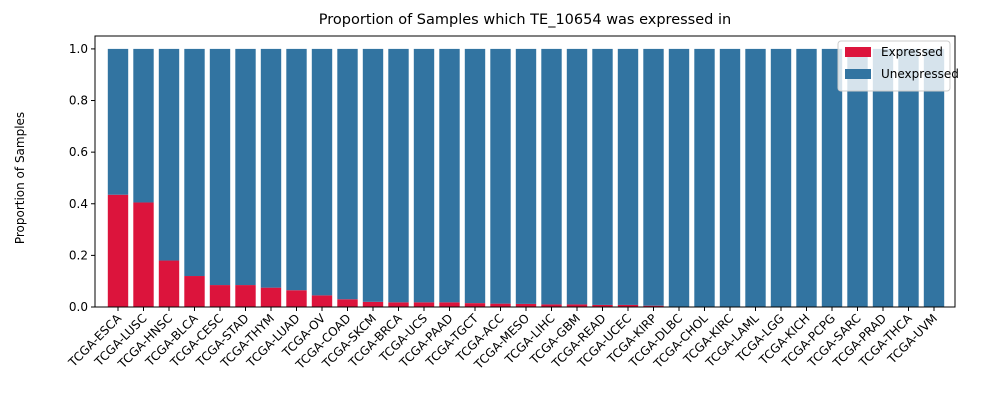  What do you see at coordinates (679, 178) in the screenshot?
I see `bar-unexpressed-tcga-dlbc` at bounding box center [679, 178].